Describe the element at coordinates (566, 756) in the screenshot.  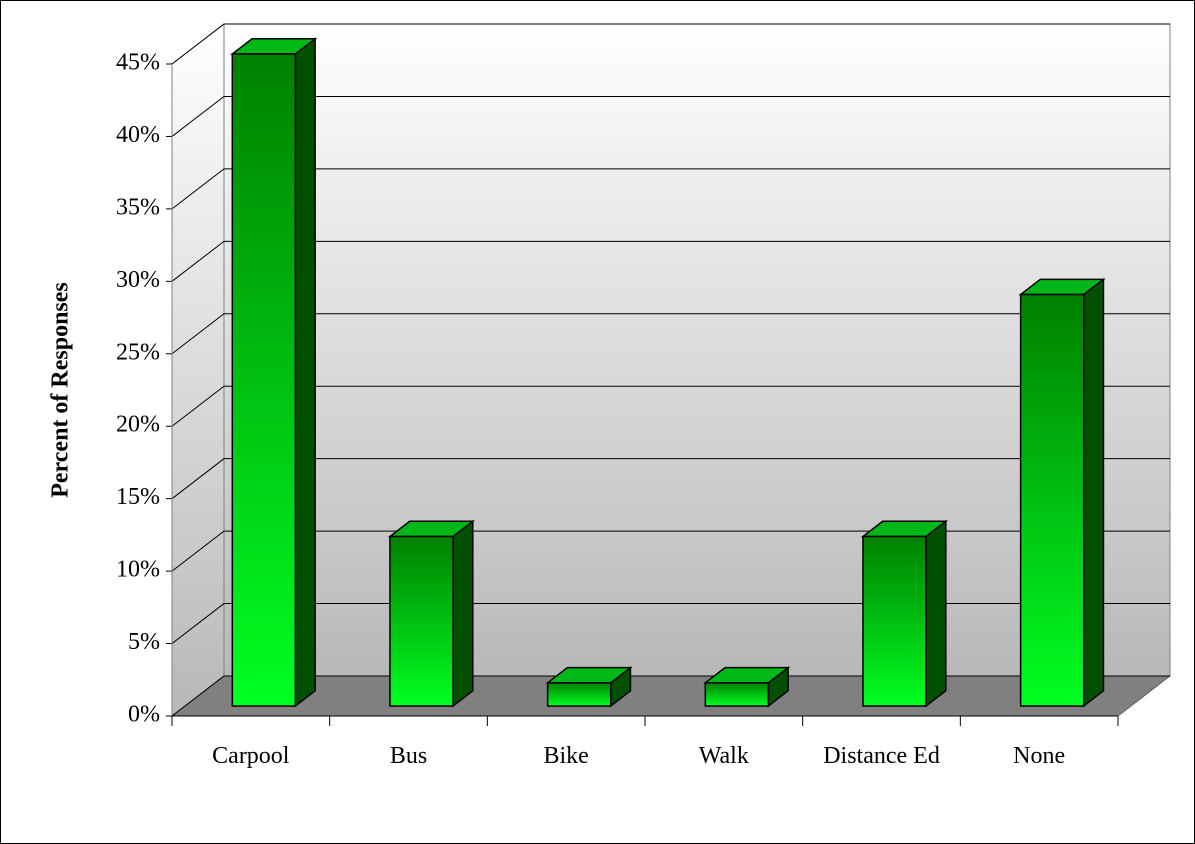
I see `x-tick-label: Bike` at that location.